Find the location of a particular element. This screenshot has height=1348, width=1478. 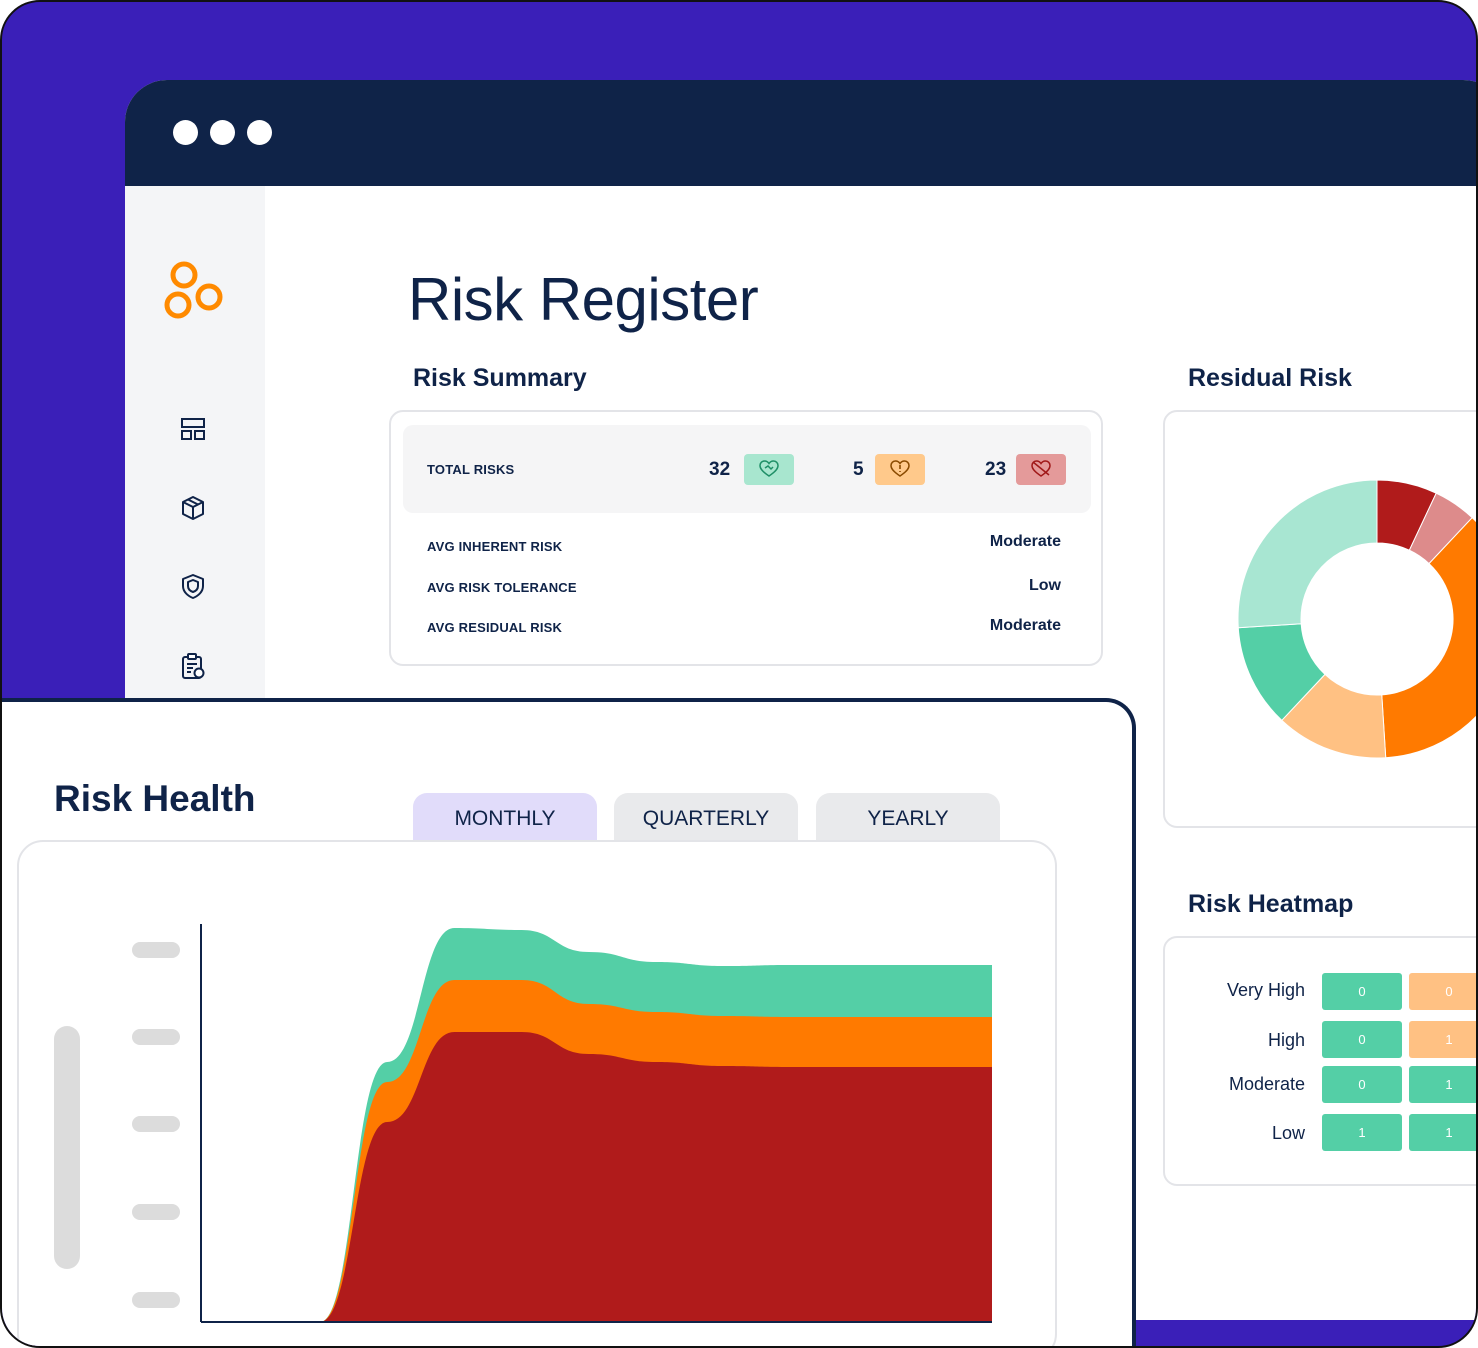

tab-yearly: YEARLY is located at coordinates (908, 819).